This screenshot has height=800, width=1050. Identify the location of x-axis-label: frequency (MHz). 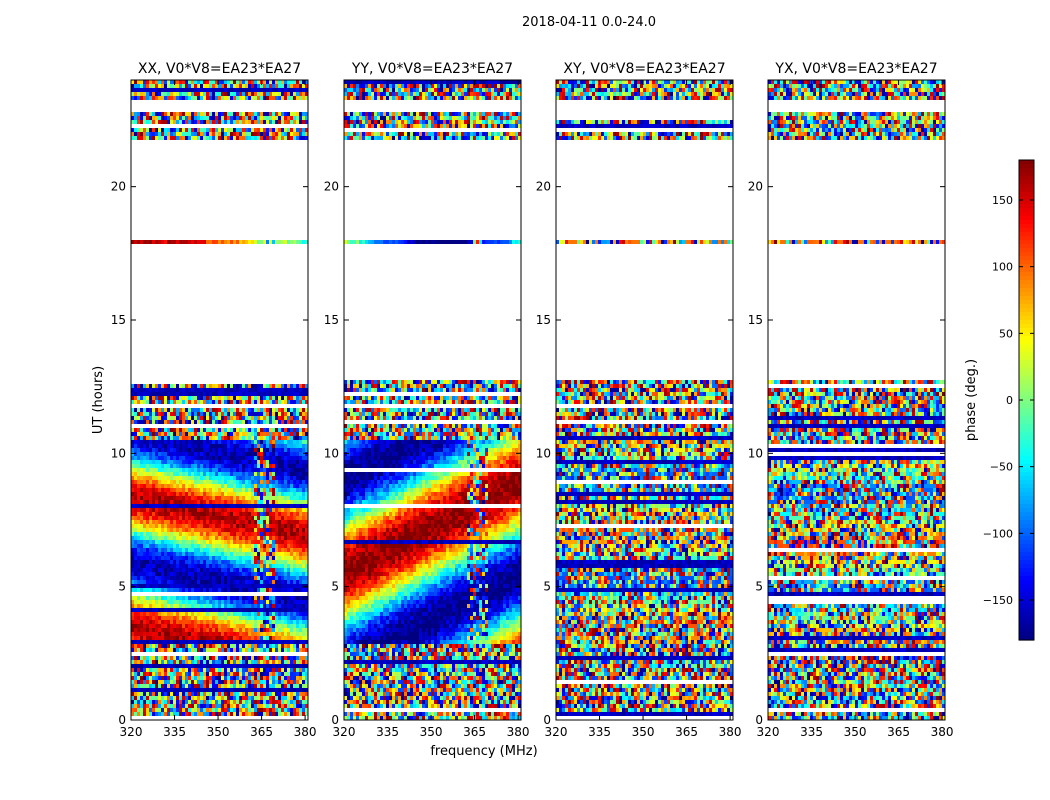
(483, 751).